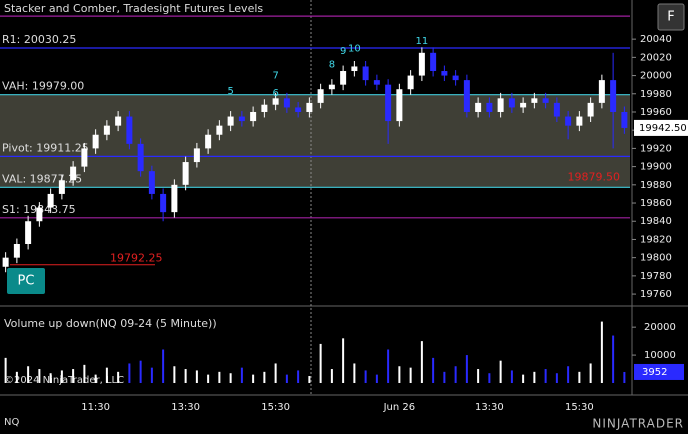 The height and width of the screenshot is (434, 688). I want to click on count-label: 11, so click(422, 41).